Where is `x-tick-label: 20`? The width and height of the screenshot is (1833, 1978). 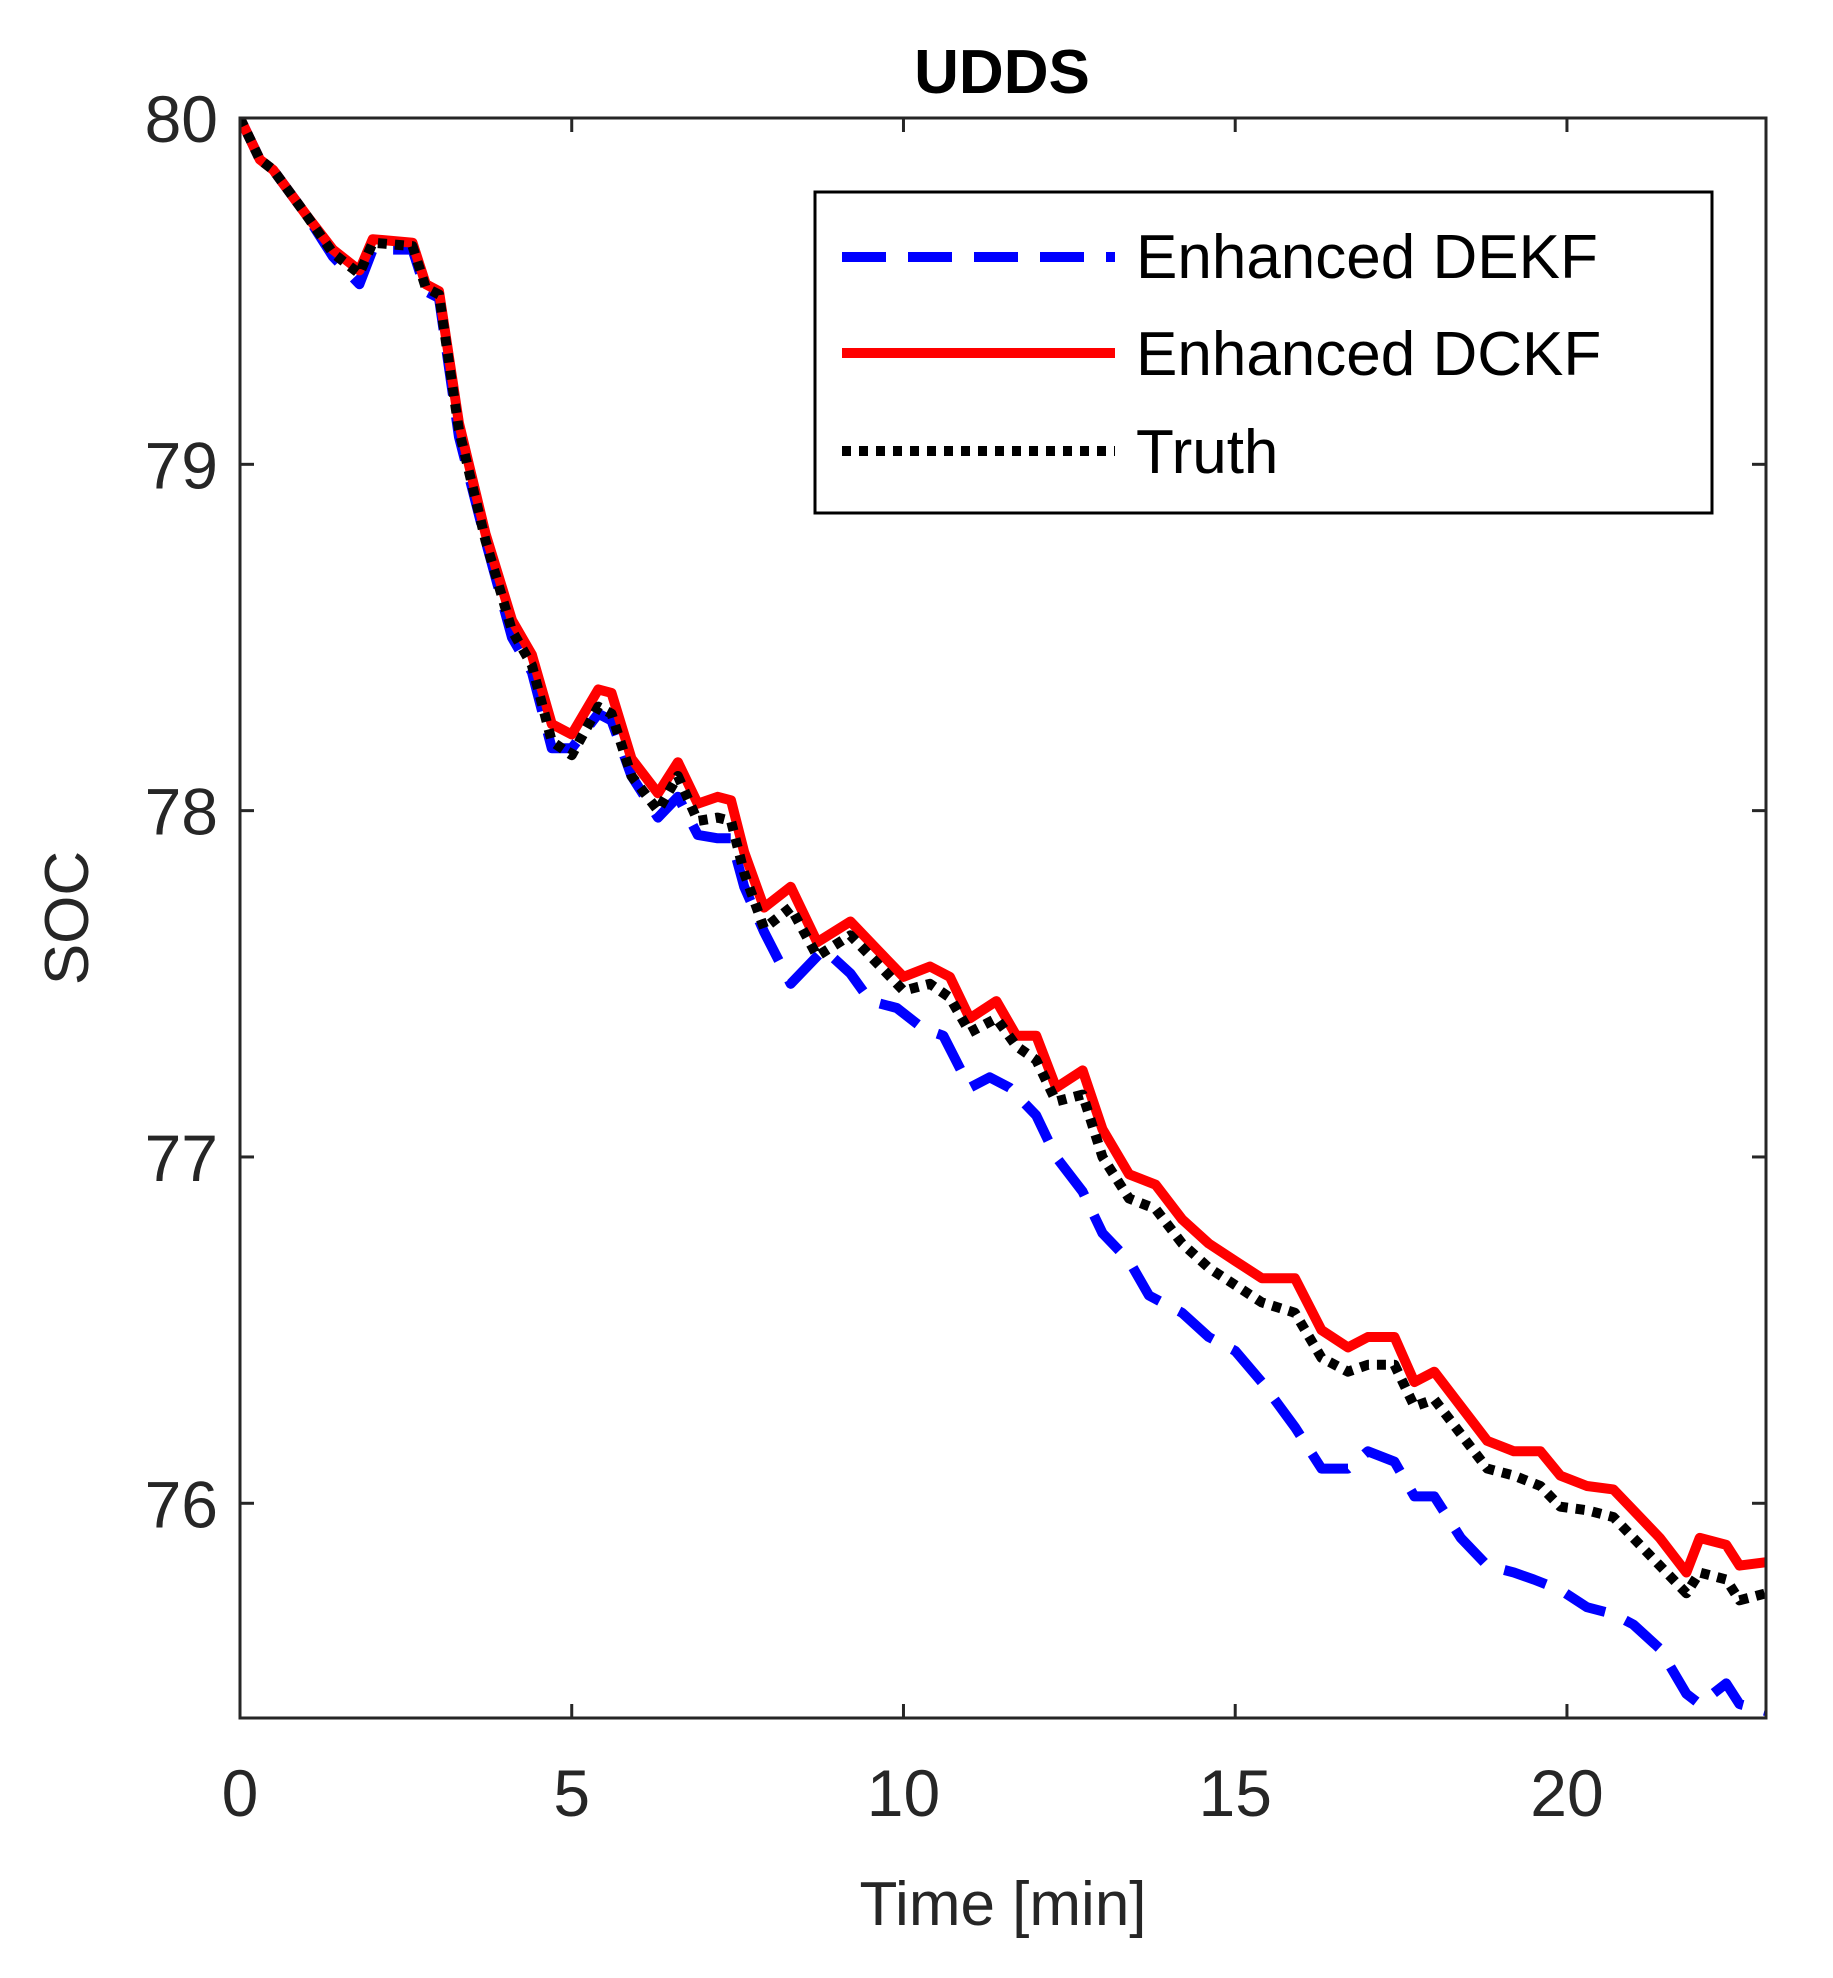 x-tick-label: 20 is located at coordinates (1566, 1793).